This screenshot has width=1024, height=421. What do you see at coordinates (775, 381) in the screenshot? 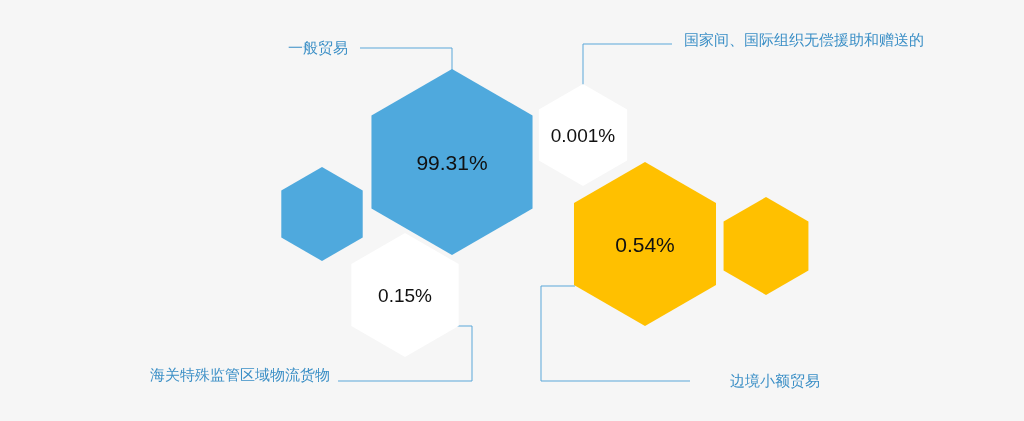
I see `category-label: 边境小额贸易` at bounding box center [775, 381].